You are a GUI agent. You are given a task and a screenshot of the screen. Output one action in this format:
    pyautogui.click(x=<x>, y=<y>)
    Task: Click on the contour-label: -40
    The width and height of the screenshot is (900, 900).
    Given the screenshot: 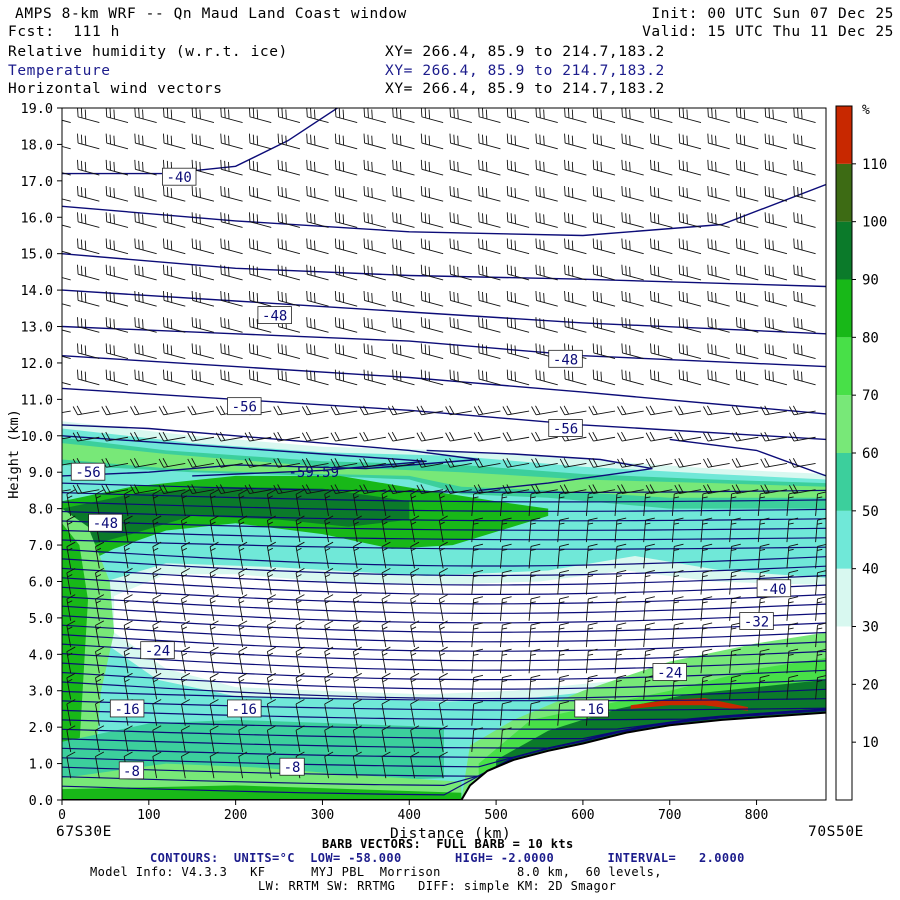 What is the action you would take?
    pyautogui.click(x=774, y=588)
    